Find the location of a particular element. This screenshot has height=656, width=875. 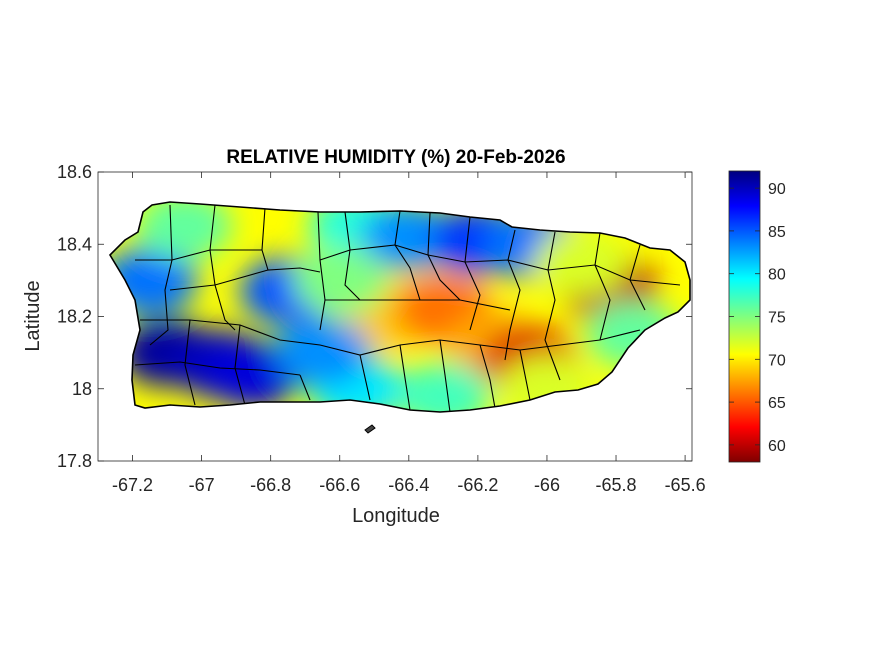

y-tick-label: 18.2 is located at coordinates (74, 317).